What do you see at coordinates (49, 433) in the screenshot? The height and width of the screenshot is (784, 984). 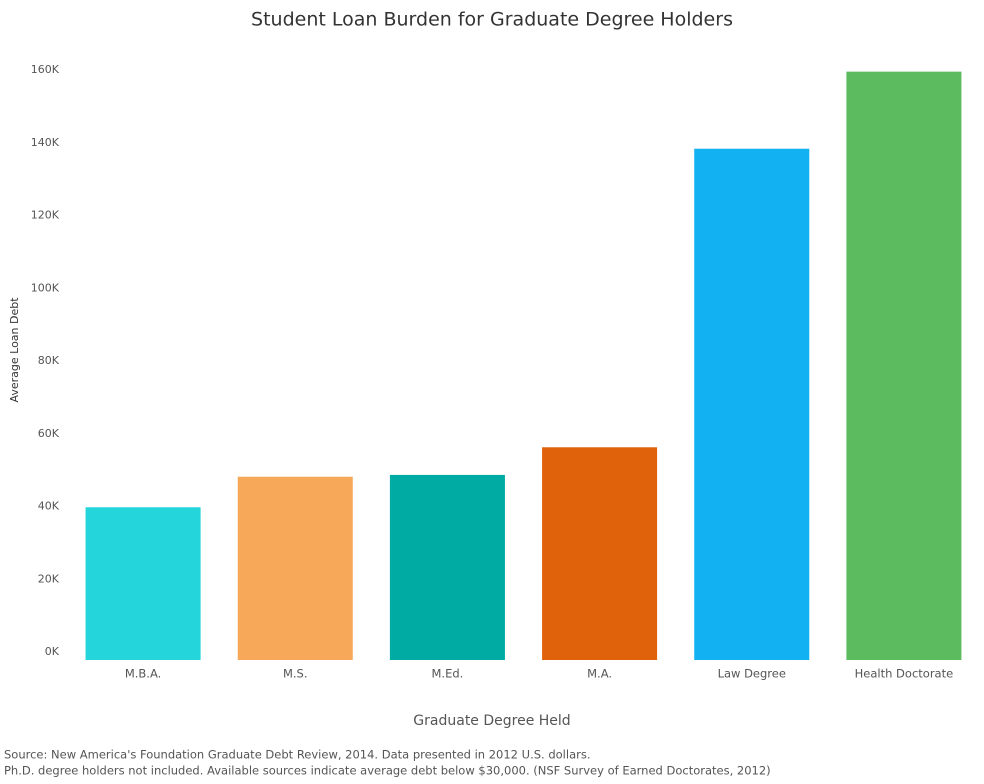 I see `y-tick-label: 60K` at bounding box center [49, 433].